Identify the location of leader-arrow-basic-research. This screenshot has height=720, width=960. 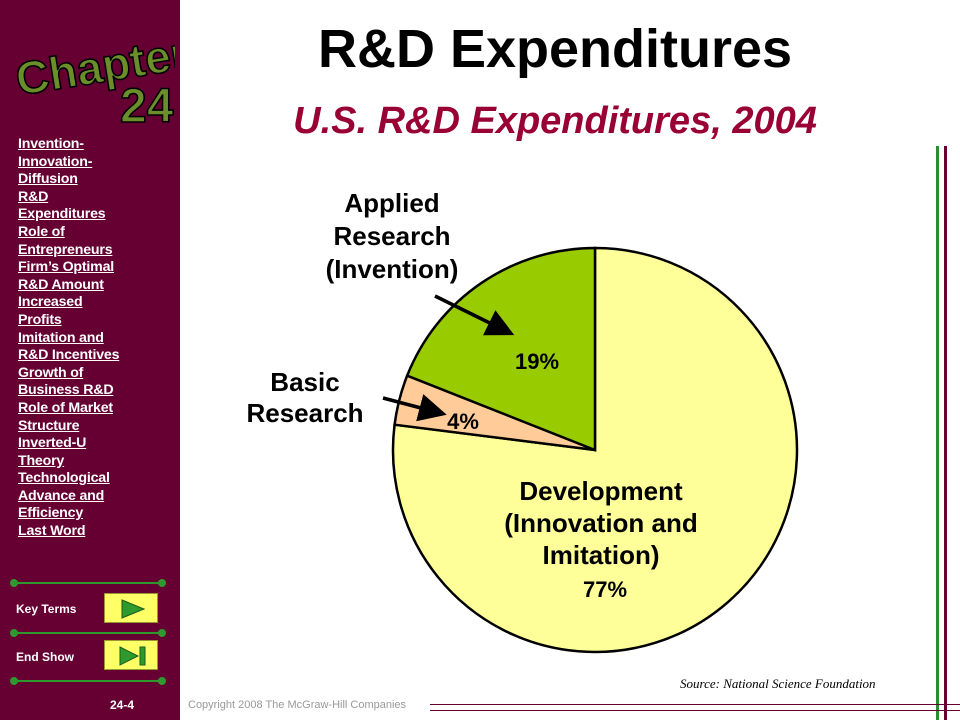
(414, 408).